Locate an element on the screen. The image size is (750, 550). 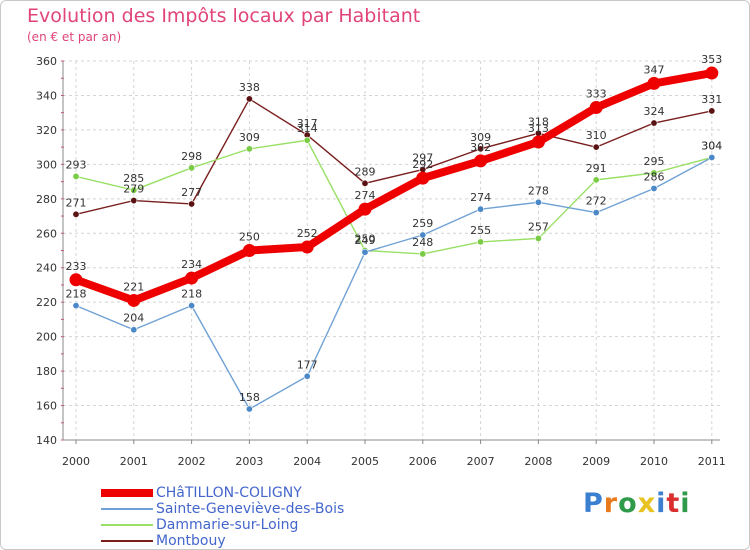
data-label: 302 is located at coordinates (480, 147).